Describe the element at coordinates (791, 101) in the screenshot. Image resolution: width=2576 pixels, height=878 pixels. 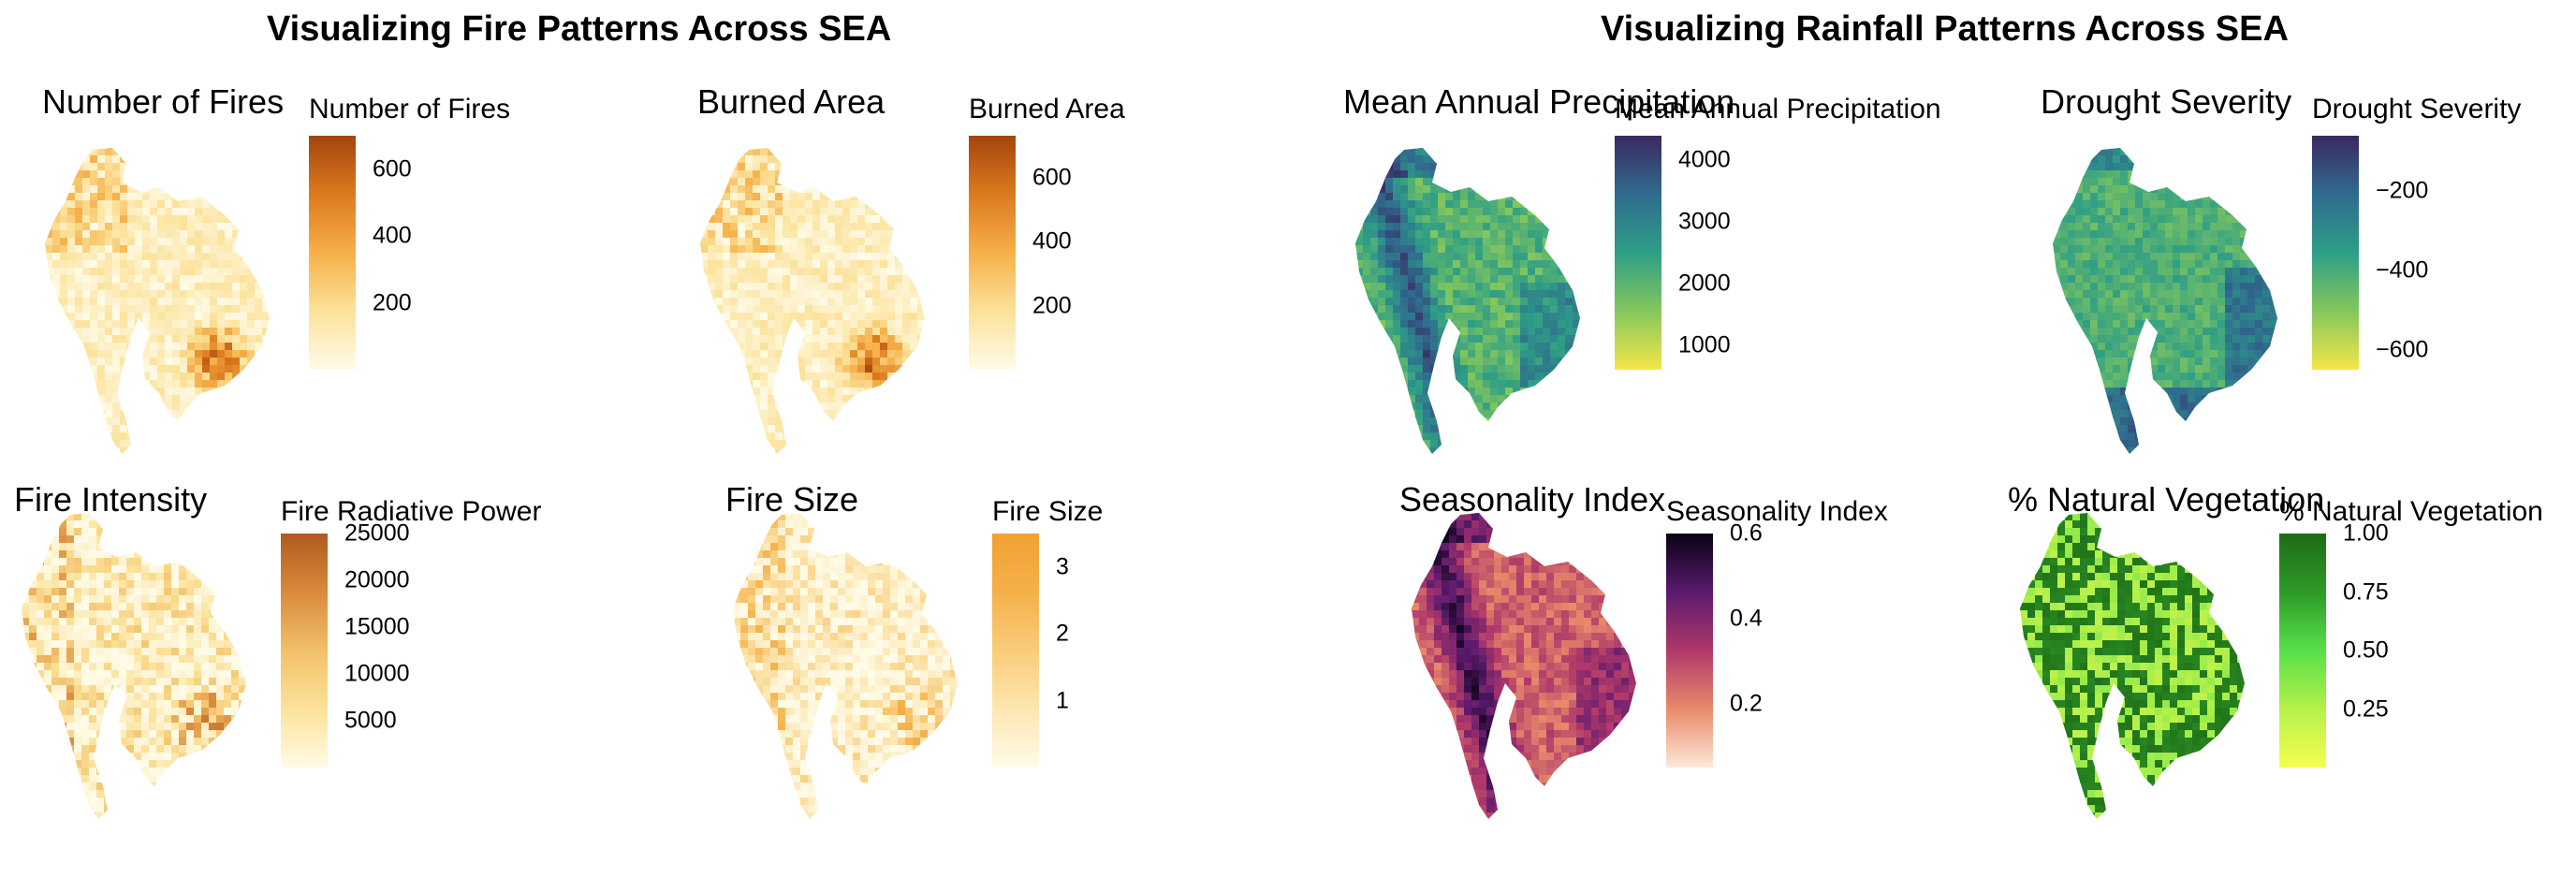
I see `panel-title: Burned Area` at that location.